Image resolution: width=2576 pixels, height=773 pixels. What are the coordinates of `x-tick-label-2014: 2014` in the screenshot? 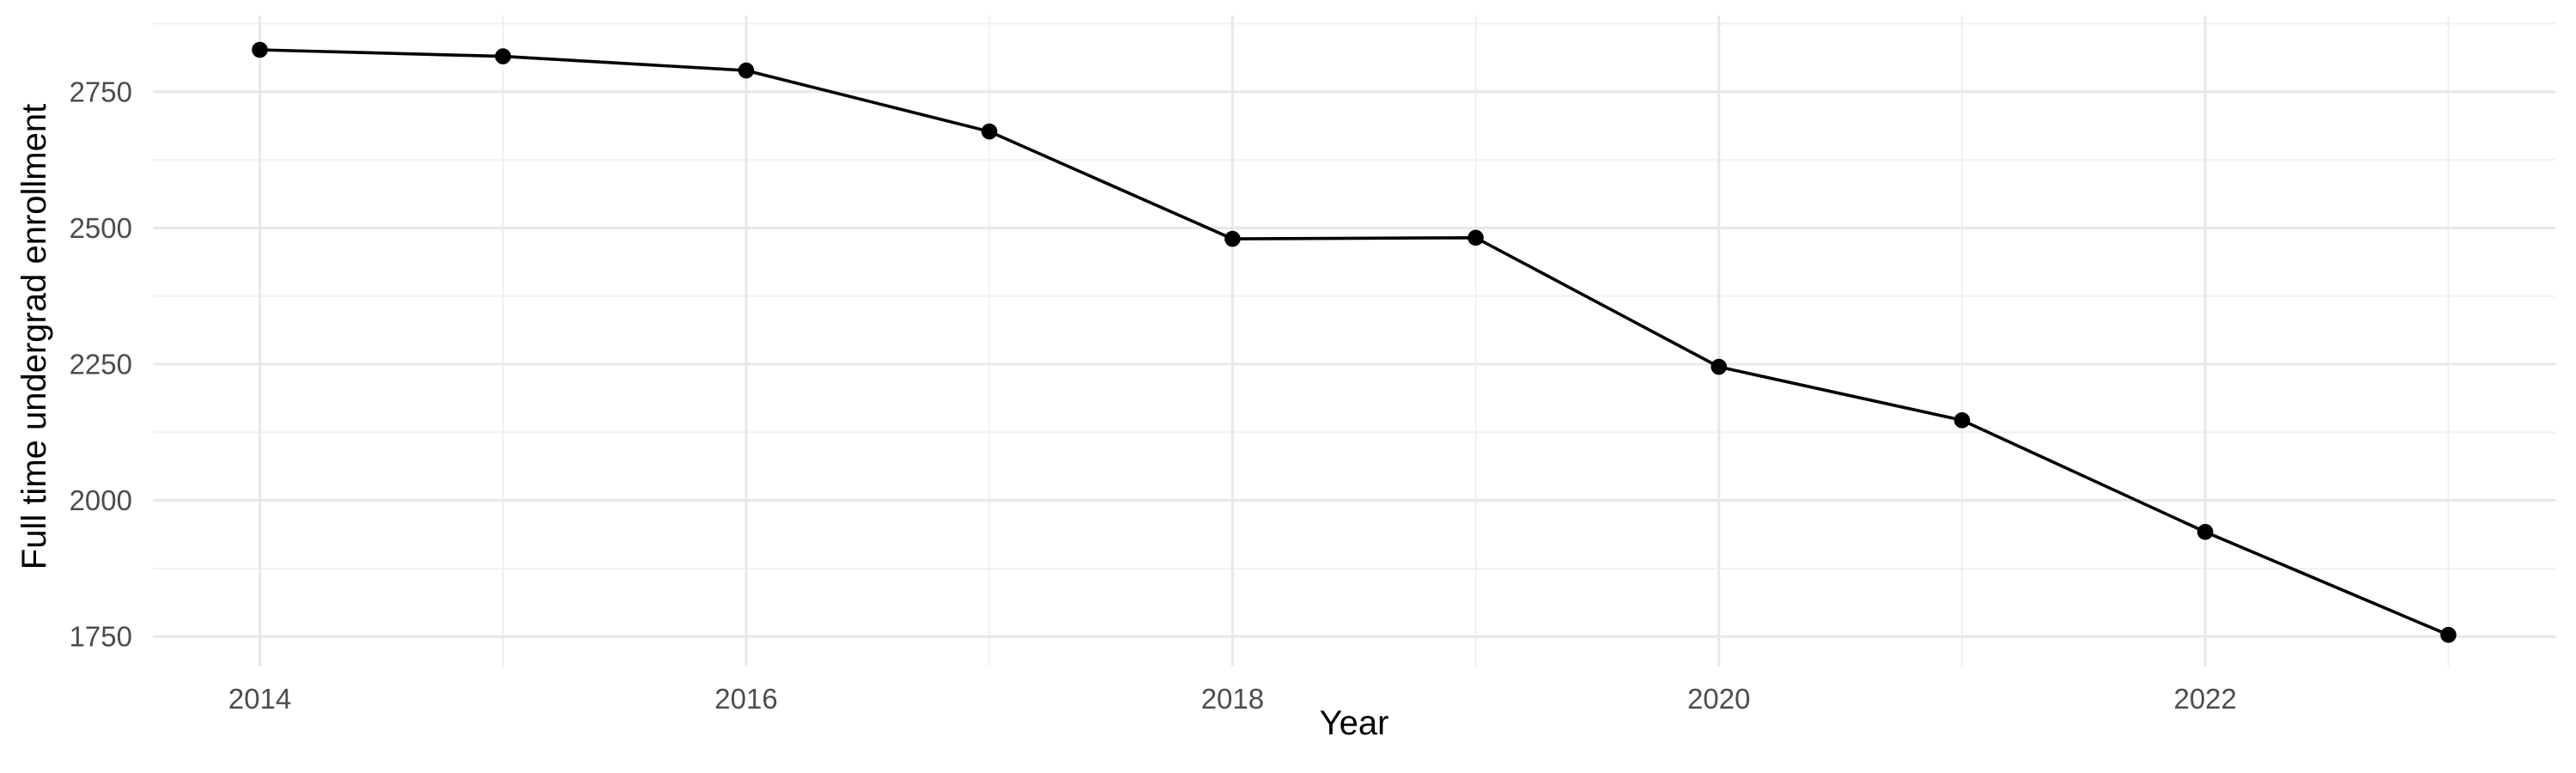 It's located at (259, 699).